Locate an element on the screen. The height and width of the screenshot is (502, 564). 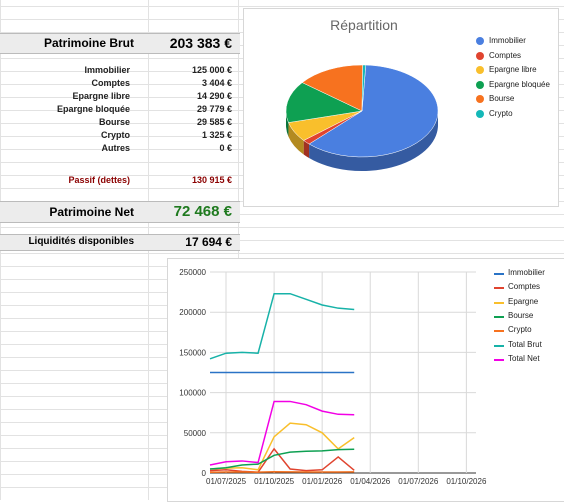
item-value: 3 404 € is located at coordinates (217, 83).